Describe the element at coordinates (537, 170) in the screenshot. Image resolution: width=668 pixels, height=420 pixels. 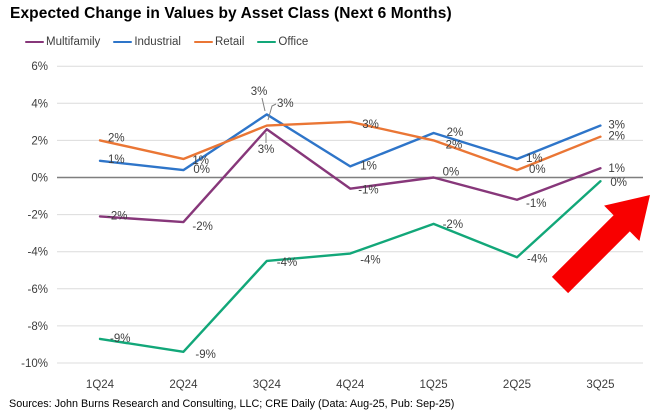
I see `data-label-retail: 0%` at that location.